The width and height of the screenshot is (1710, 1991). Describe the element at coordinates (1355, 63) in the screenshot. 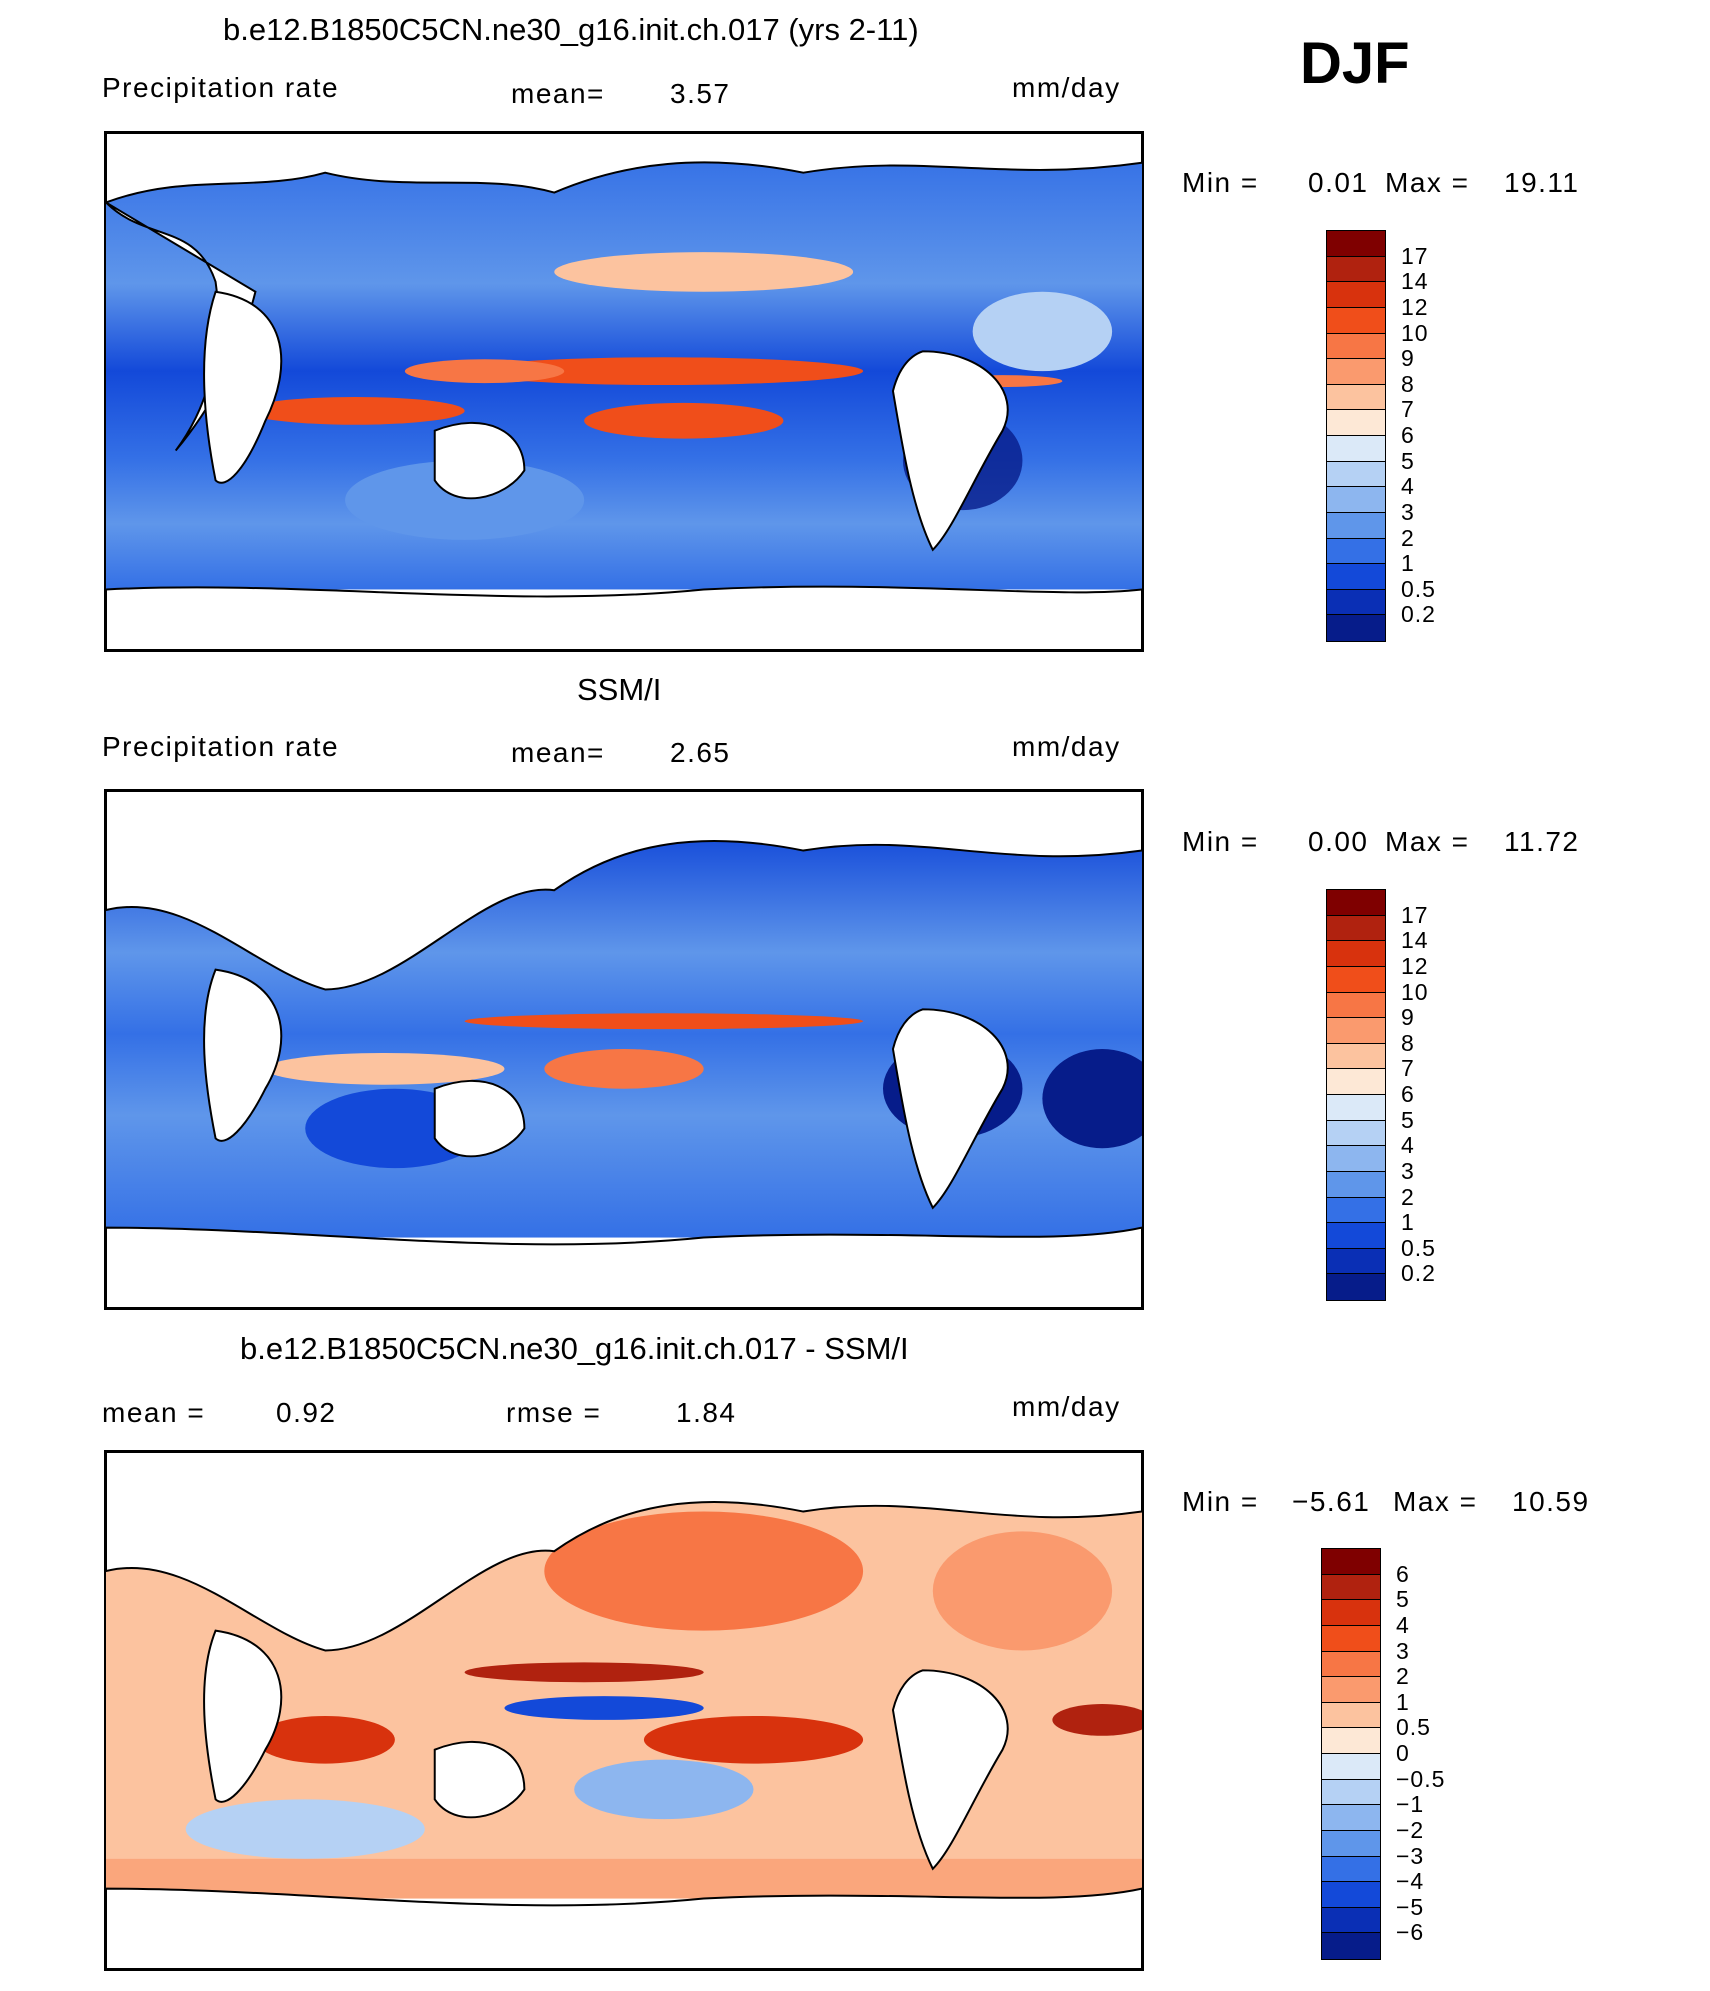

I see `season-label: DJF` at that location.